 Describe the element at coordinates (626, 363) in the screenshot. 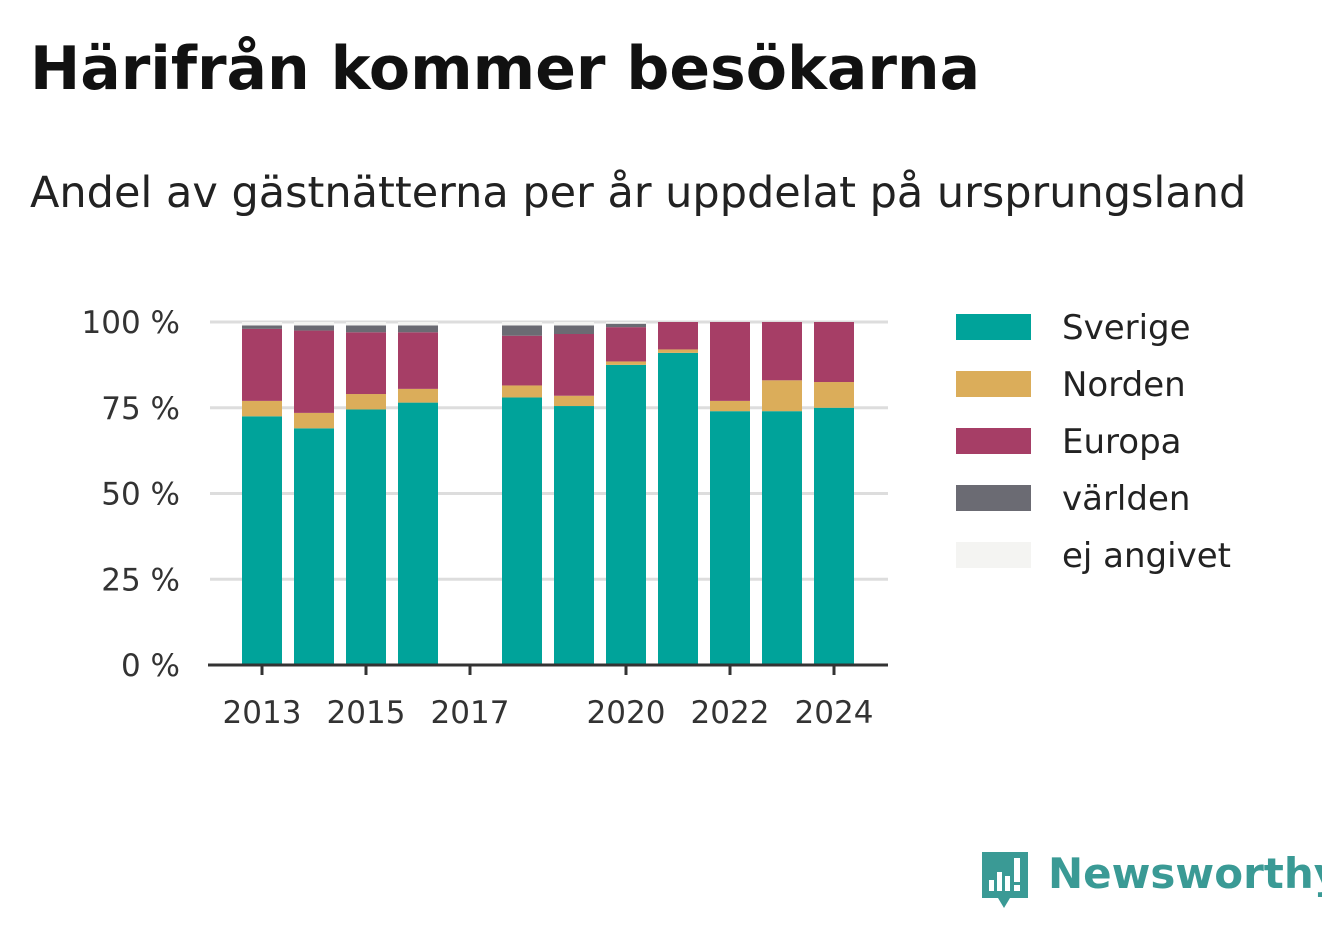

I see `bar-segment-Norden-2020` at that location.